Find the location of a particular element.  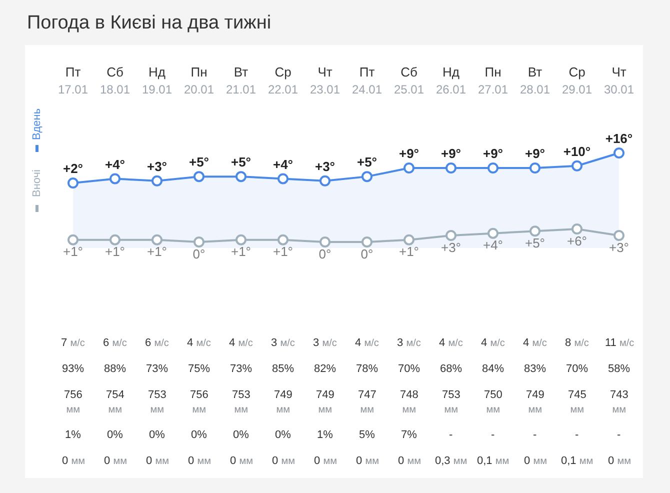

data-label: +16° is located at coordinates (619, 138).